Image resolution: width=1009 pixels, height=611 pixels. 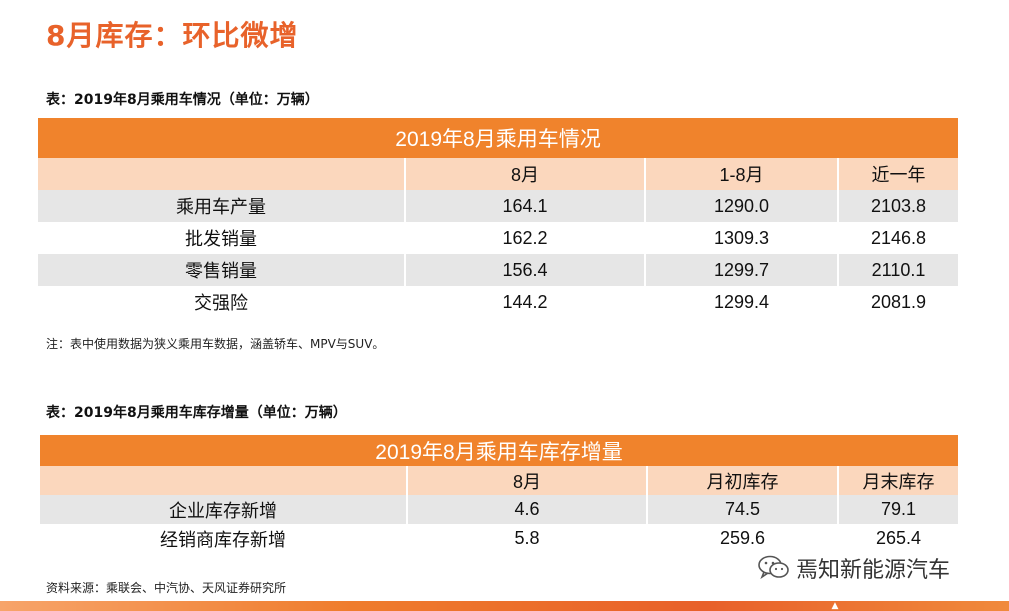 I want to click on cell-value: 156.4, so click(x=524, y=270).